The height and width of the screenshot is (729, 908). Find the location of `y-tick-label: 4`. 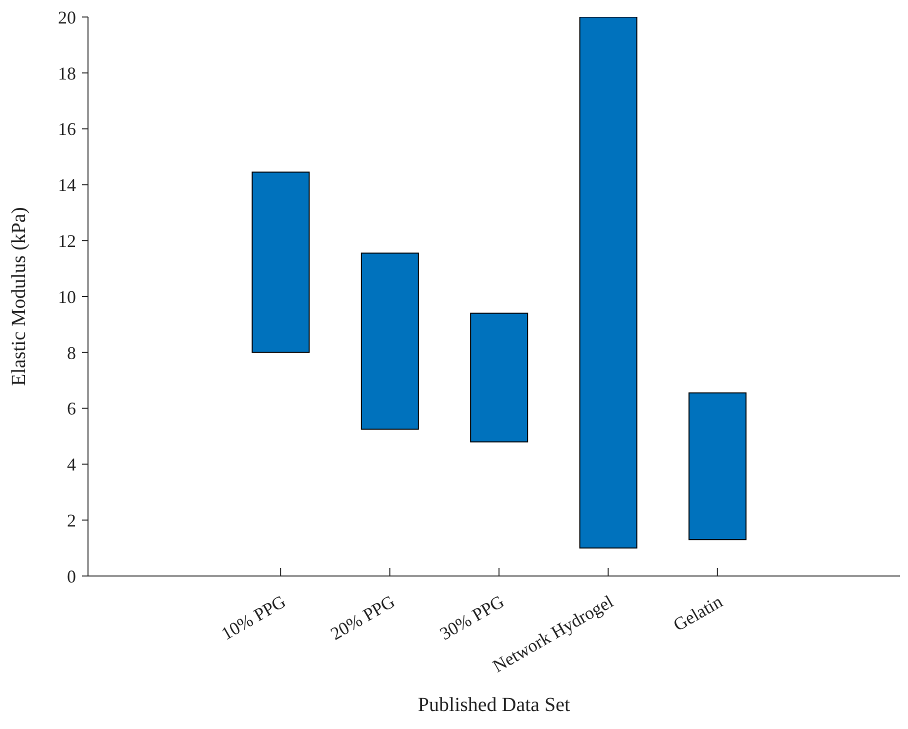

y-tick-label: 4 is located at coordinates (71, 464).